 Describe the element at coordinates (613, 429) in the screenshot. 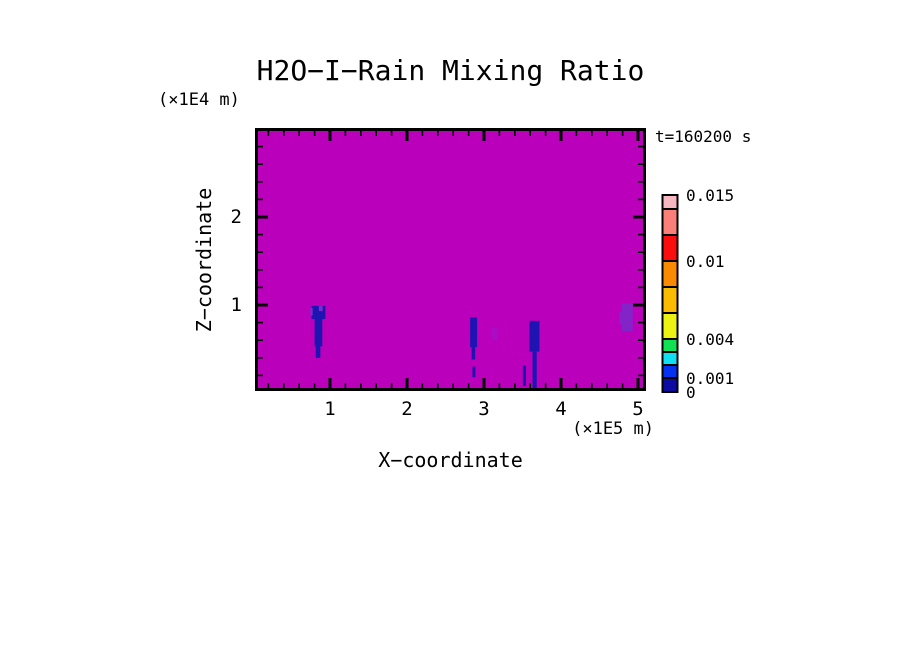

I see `x-axis-units-label: (×1E5 m)` at that location.